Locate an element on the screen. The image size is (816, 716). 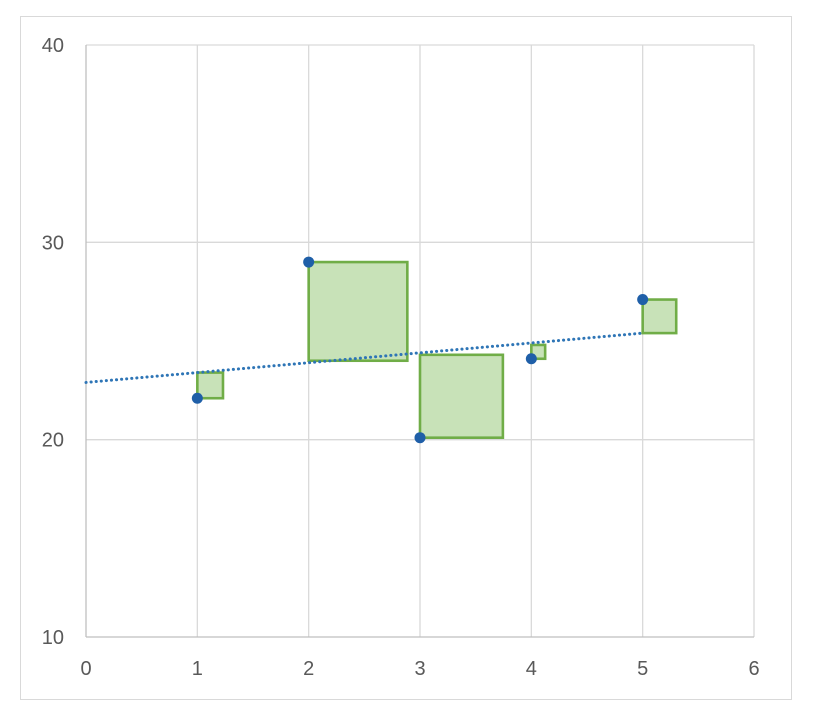
y-tick-label: 30 is located at coordinates (53, 243).